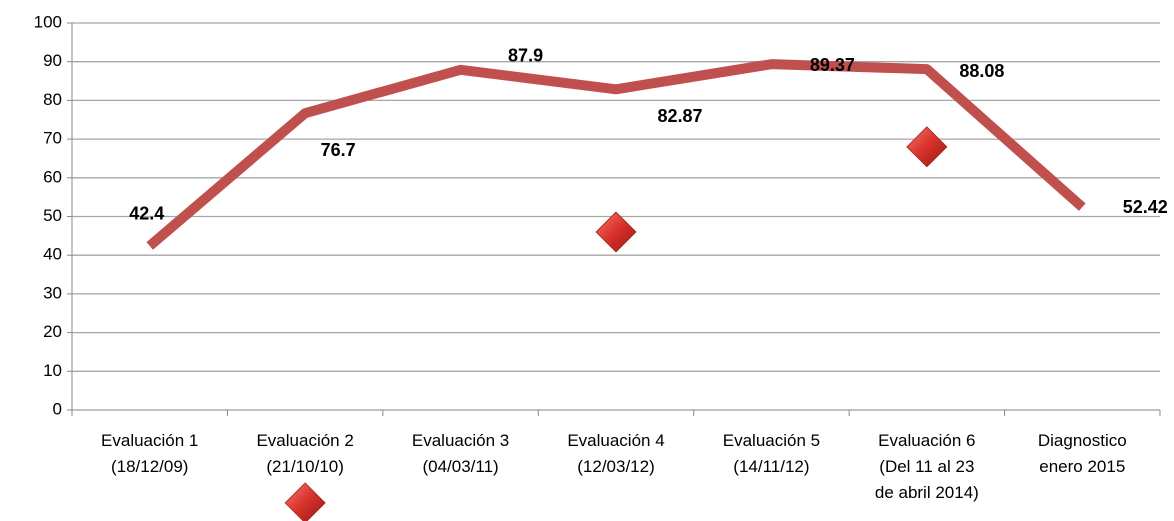 The image size is (1174, 521). Describe the element at coordinates (57, 408) in the screenshot. I see `y-tick-label: 0` at that location.